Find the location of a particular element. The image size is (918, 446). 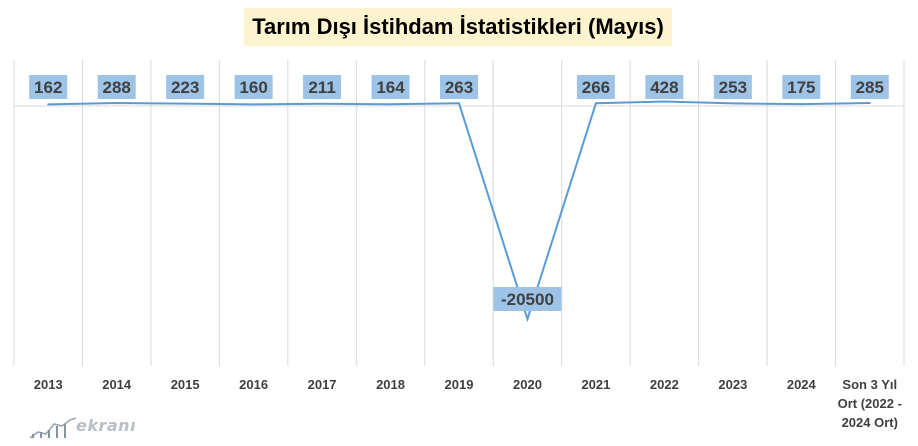

chart-line-logo-icon is located at coordinates (53, 428).